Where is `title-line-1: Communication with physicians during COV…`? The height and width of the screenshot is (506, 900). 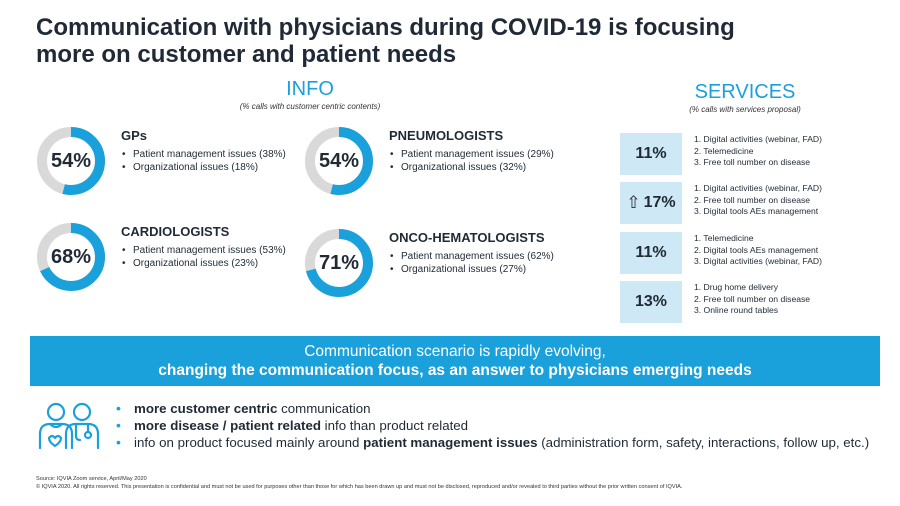
title-line-1: Communication with physicians during COV… is located at coordinates (385, 27).